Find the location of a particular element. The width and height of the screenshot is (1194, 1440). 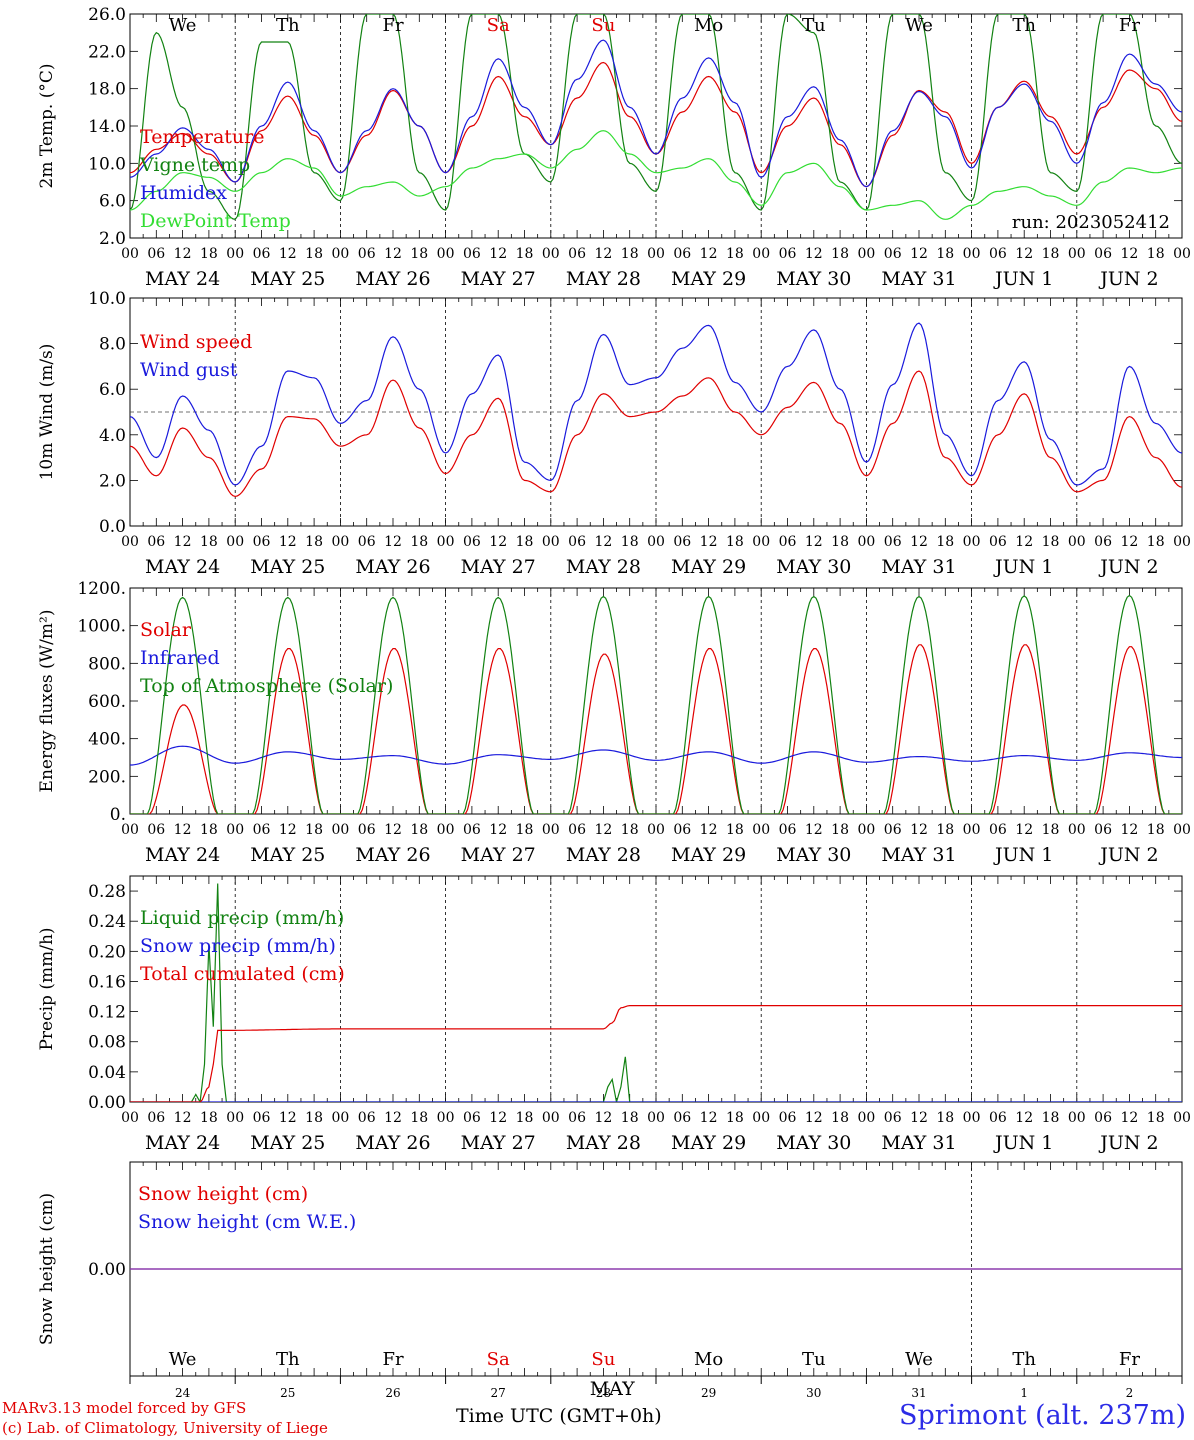

legend-label: Liquid precip (mm/h) is located at coordinates (242, 918).